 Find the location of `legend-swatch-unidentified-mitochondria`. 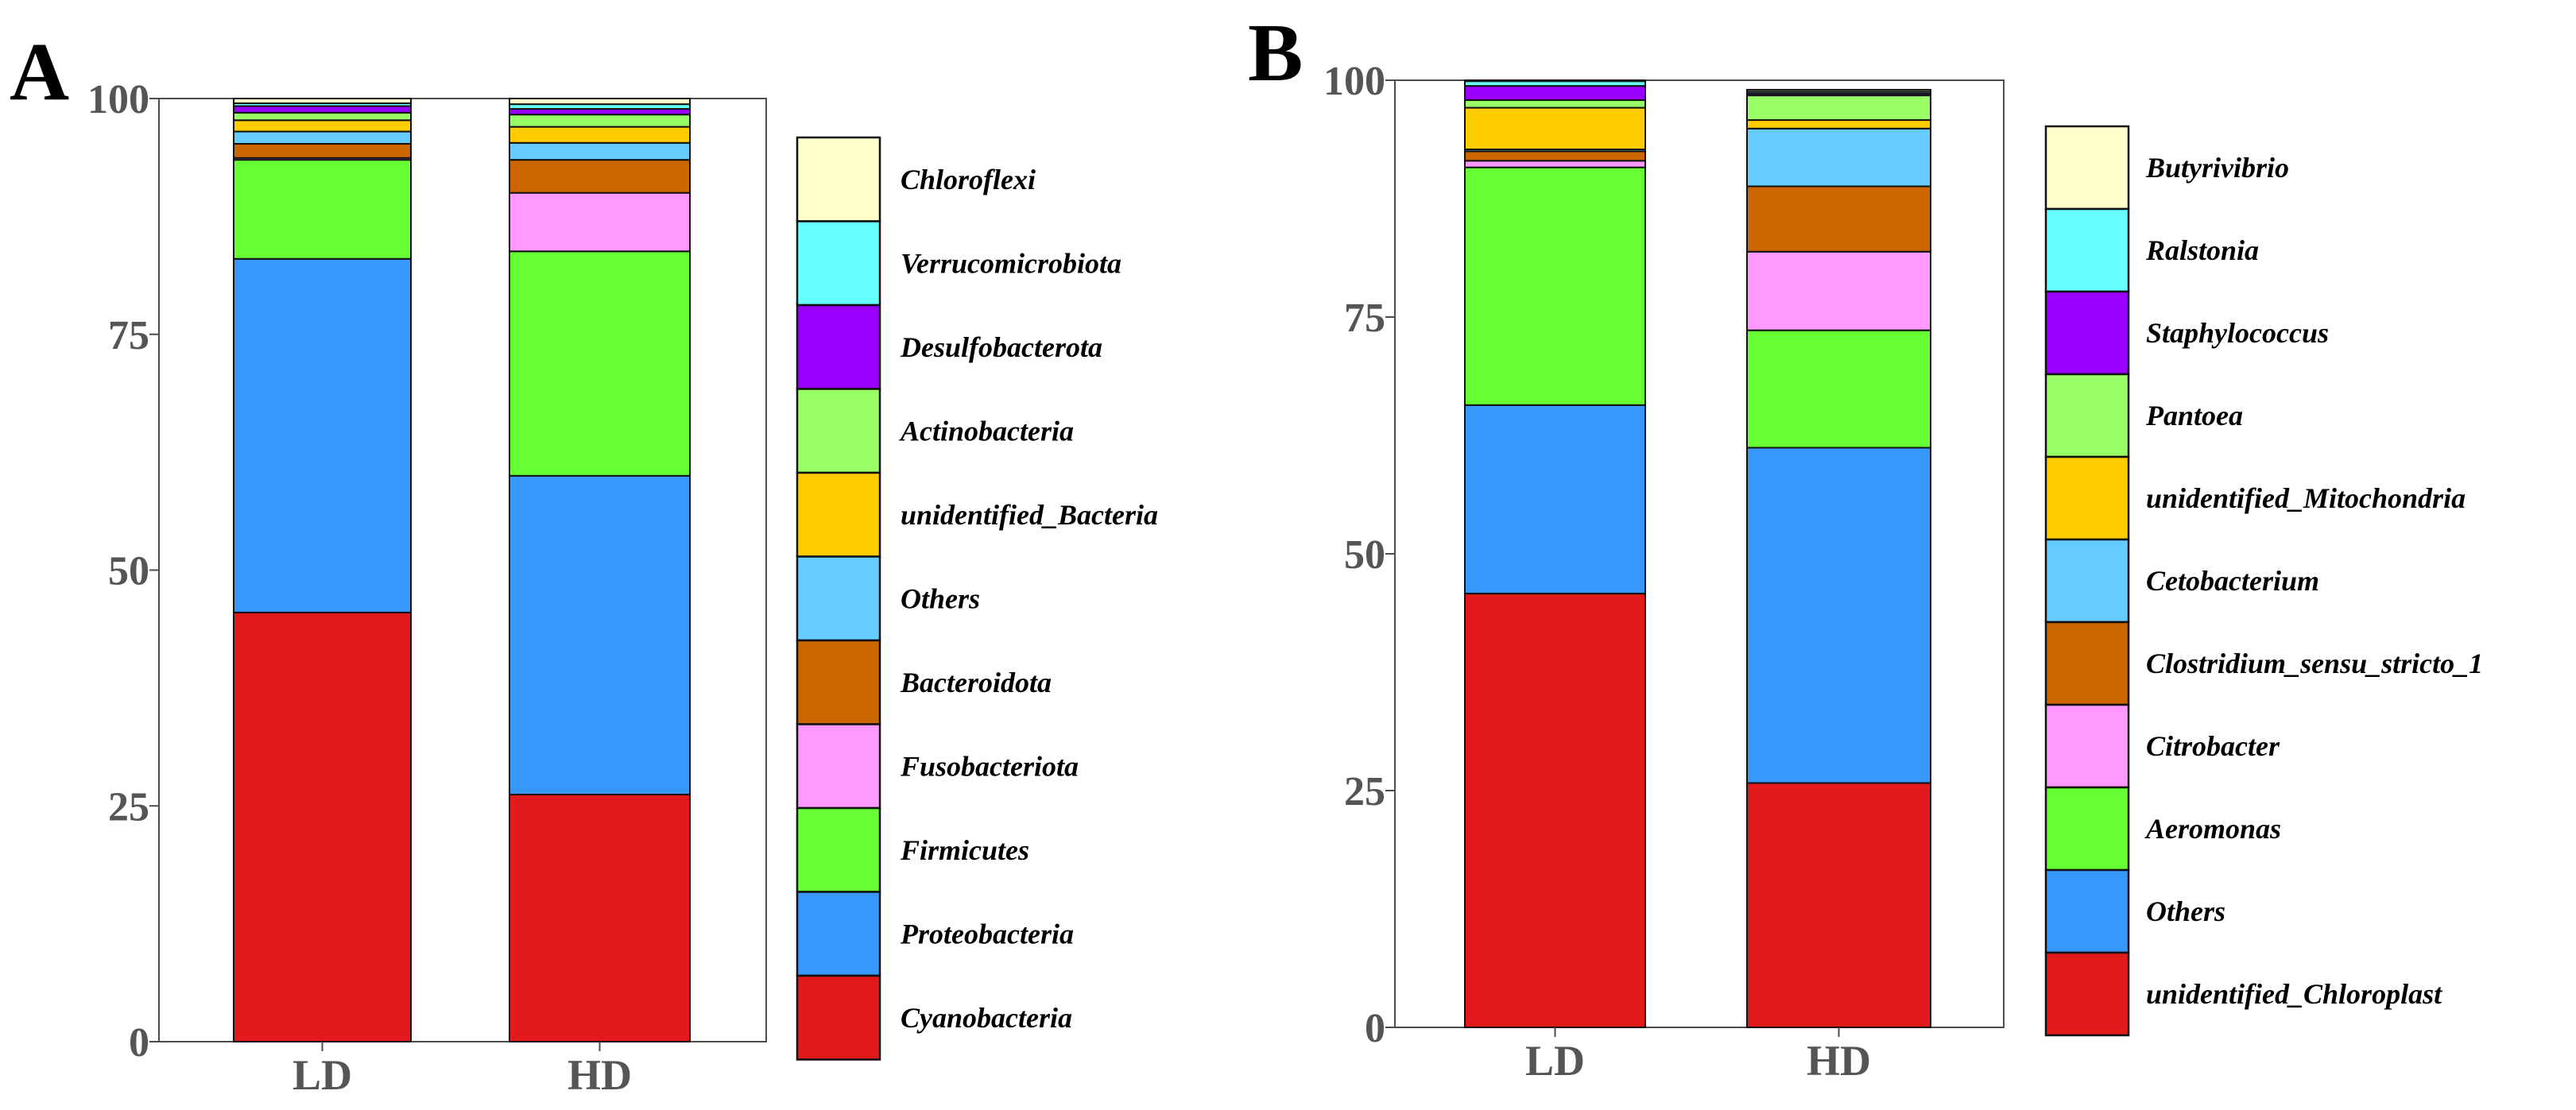

legend-swatch-unidentified-mitochondria is located at coordinates (2087, 498).